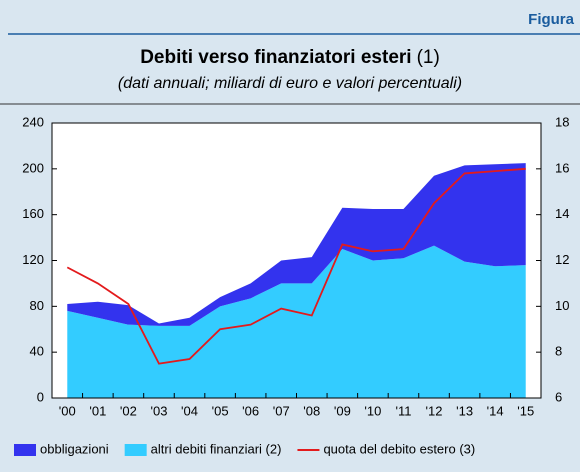 This screenshot has height=472, width=580. Describe the element at coordinates (74, 448) in the screenshot. I see `legend-label: obbligazioni` at that location.